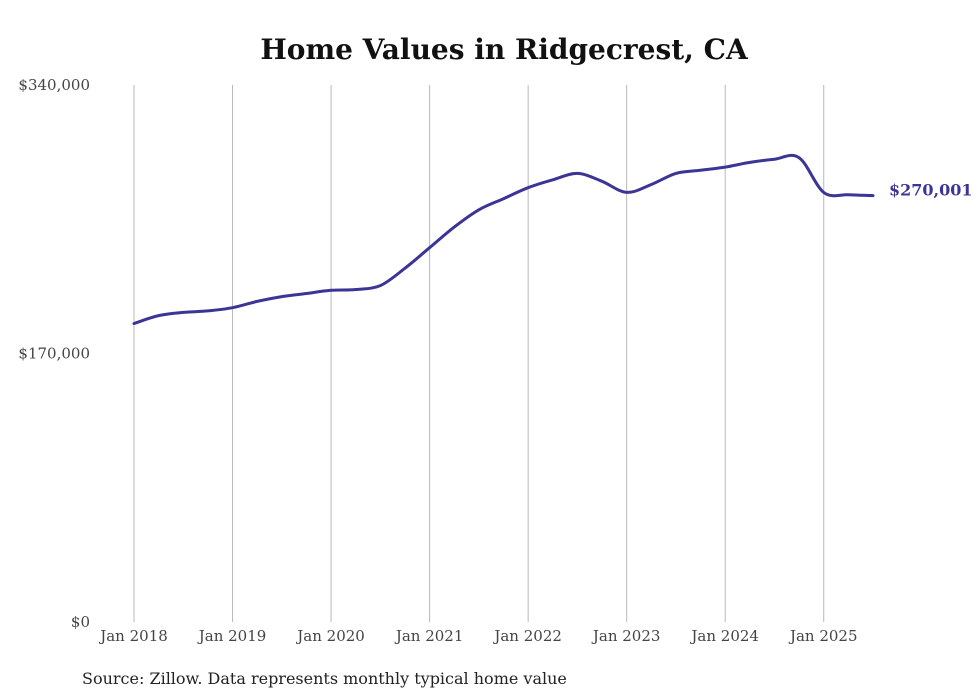 This screenshot has height=699, width=980. I want to click on end-value-label: $270,001, so click(931, 190).